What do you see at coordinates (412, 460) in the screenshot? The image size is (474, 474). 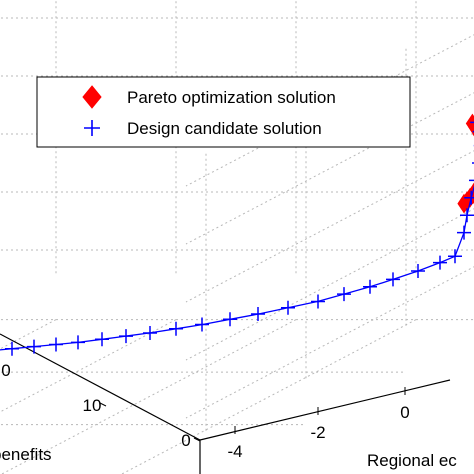 I see `x-axis-label: Regional ec` at bounding box center [412, 460].